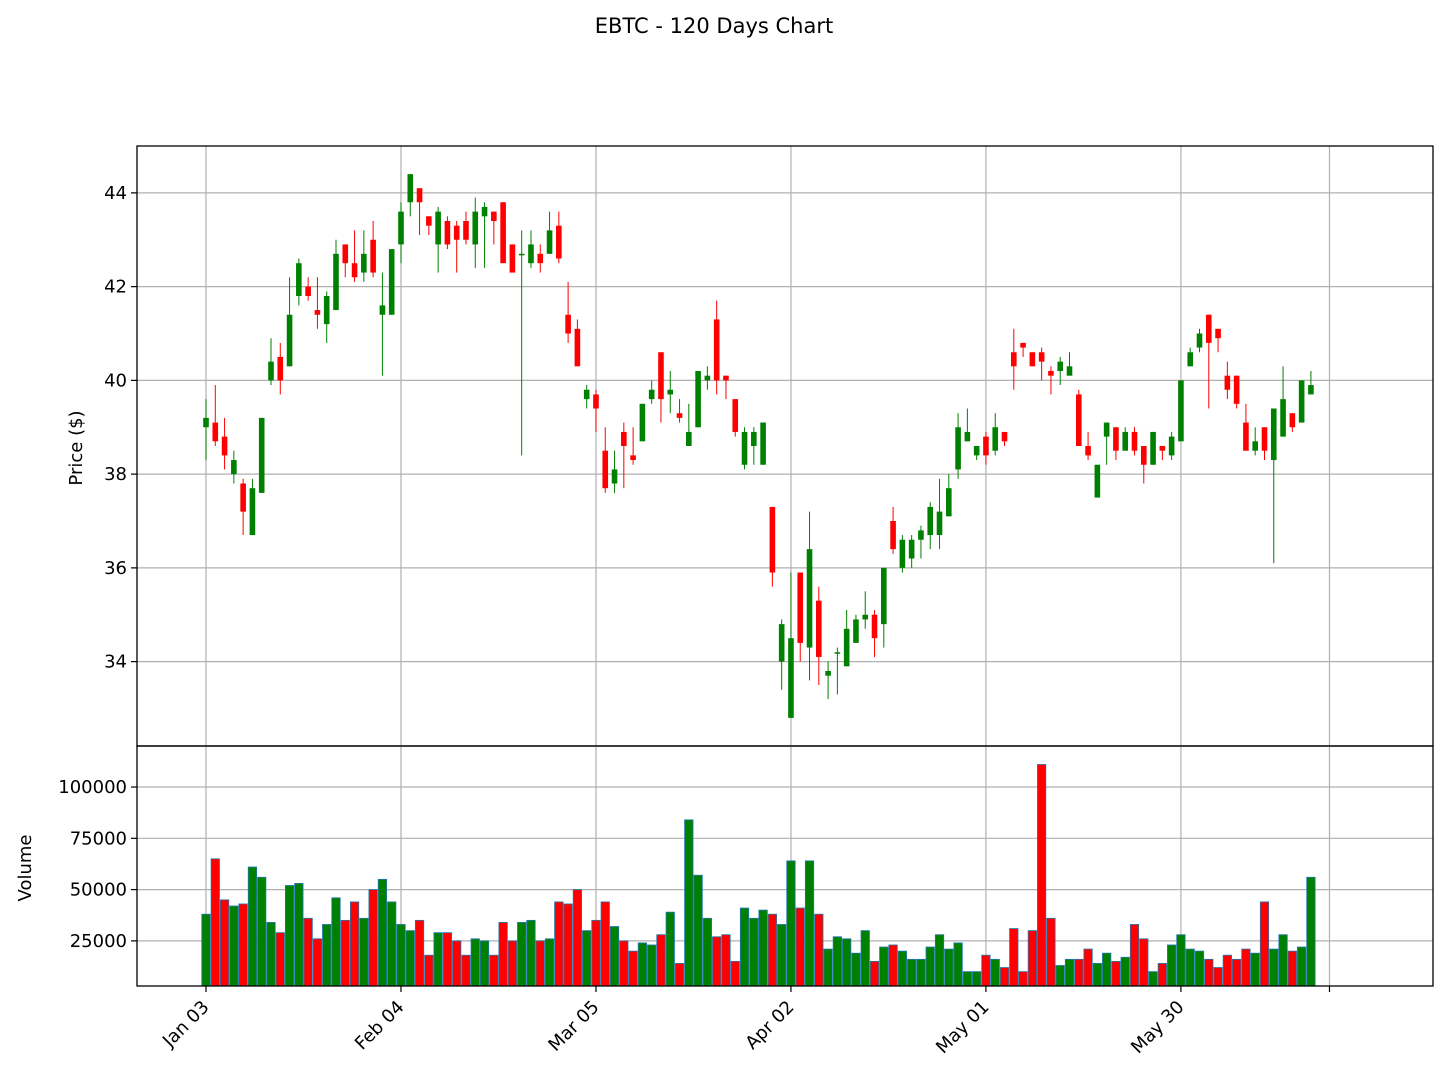 This screenshot has height=1084, width=1448. I want to click on x-tick-label: Mar 05, so click(573, 1026).